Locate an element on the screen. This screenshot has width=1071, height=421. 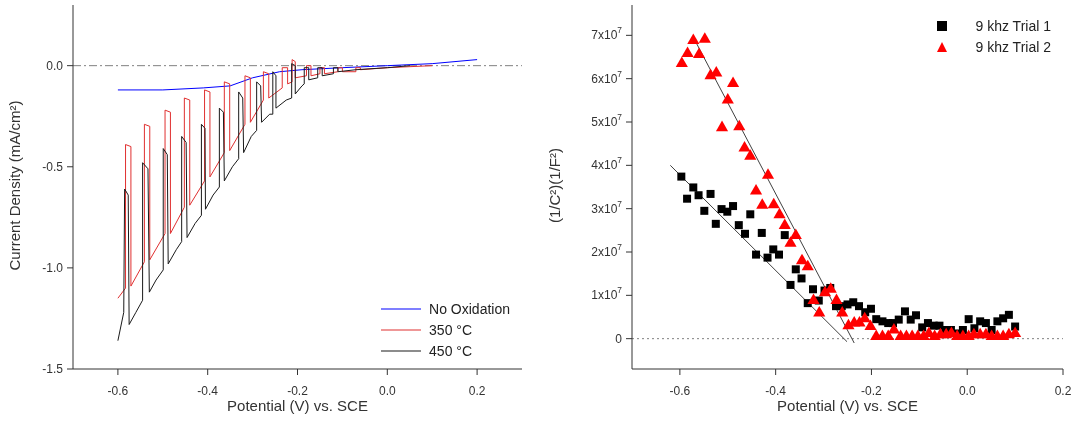
y-axis-title: Current Density (mA/cm²) is located at coordinates (14, 186).